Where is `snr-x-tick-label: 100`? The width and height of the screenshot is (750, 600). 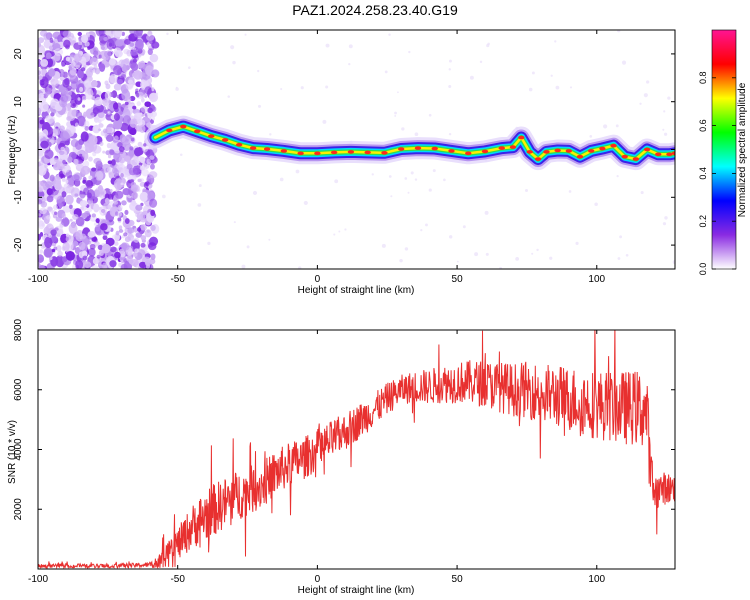
snr-x-tick-label: 100 is located at coordinates (596, 579).